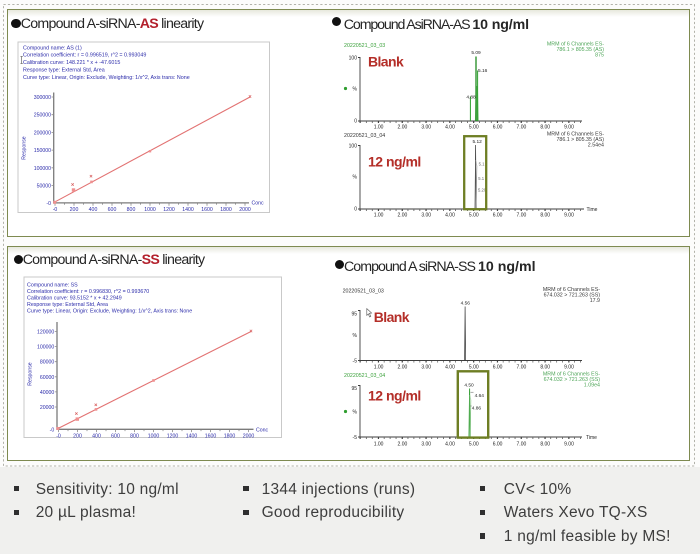 This screenshot has width=700, height=554. What do you see at coordinates (469, 385) in the screenshot?
I see `svg-text: 4.50` at bounding box center [469, 385].